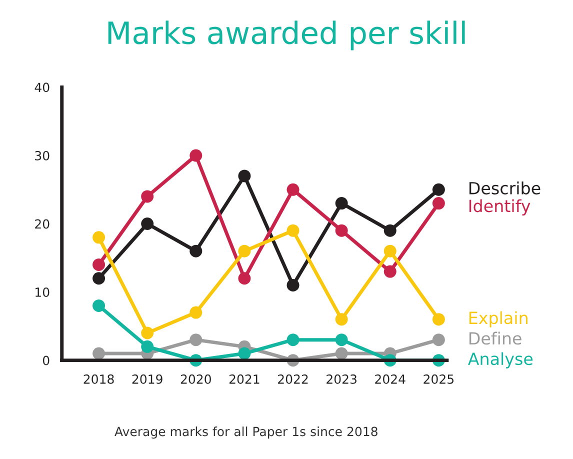 The width and height of the screenshot is (573, 459). I want to click on series-label: Define, so click(495, 338).